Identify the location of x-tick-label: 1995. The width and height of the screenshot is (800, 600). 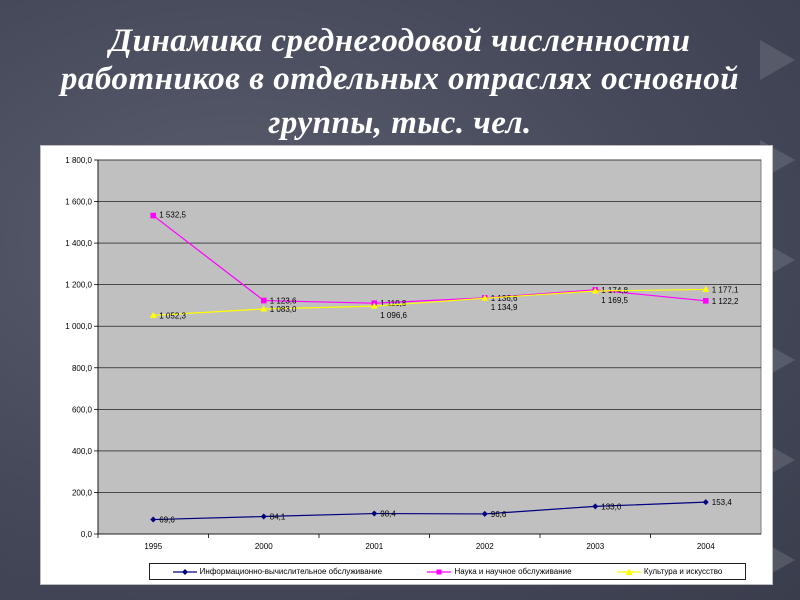
(153, 546).